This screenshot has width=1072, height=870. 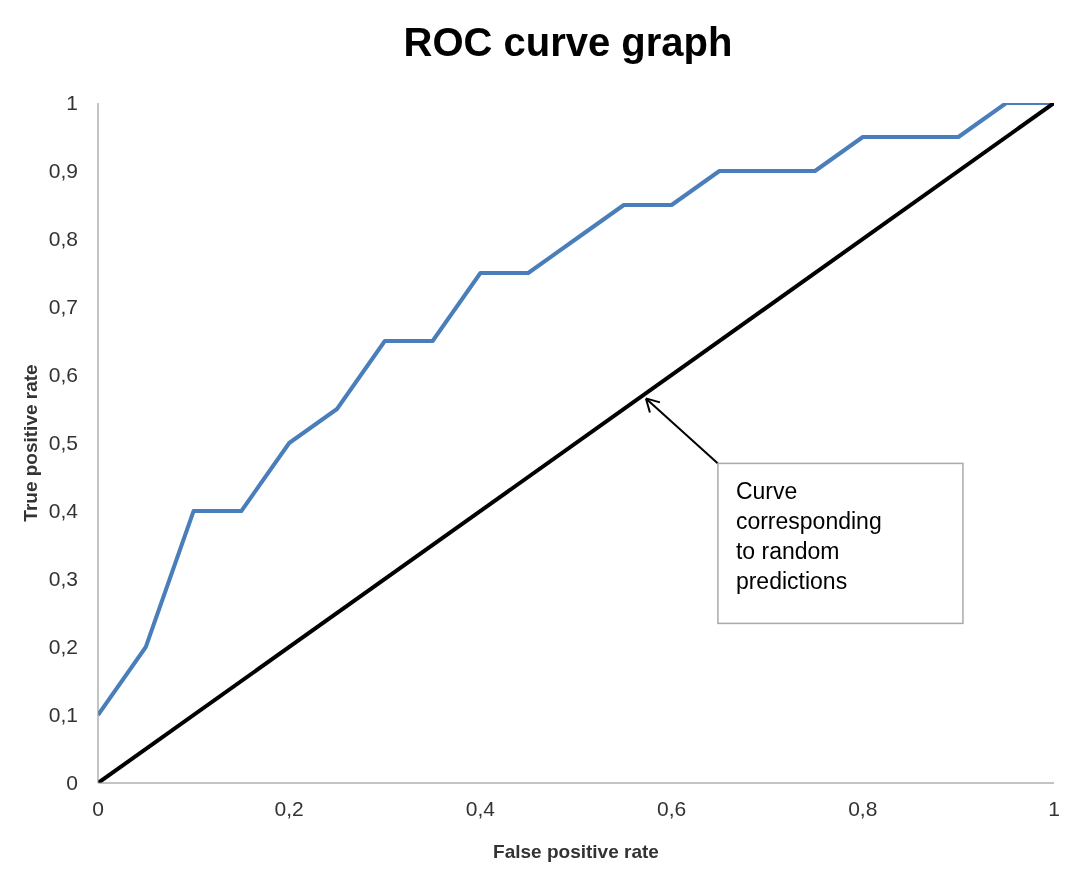 I want to click on y-tick-label: 0,9, so click(x=63, y=171).